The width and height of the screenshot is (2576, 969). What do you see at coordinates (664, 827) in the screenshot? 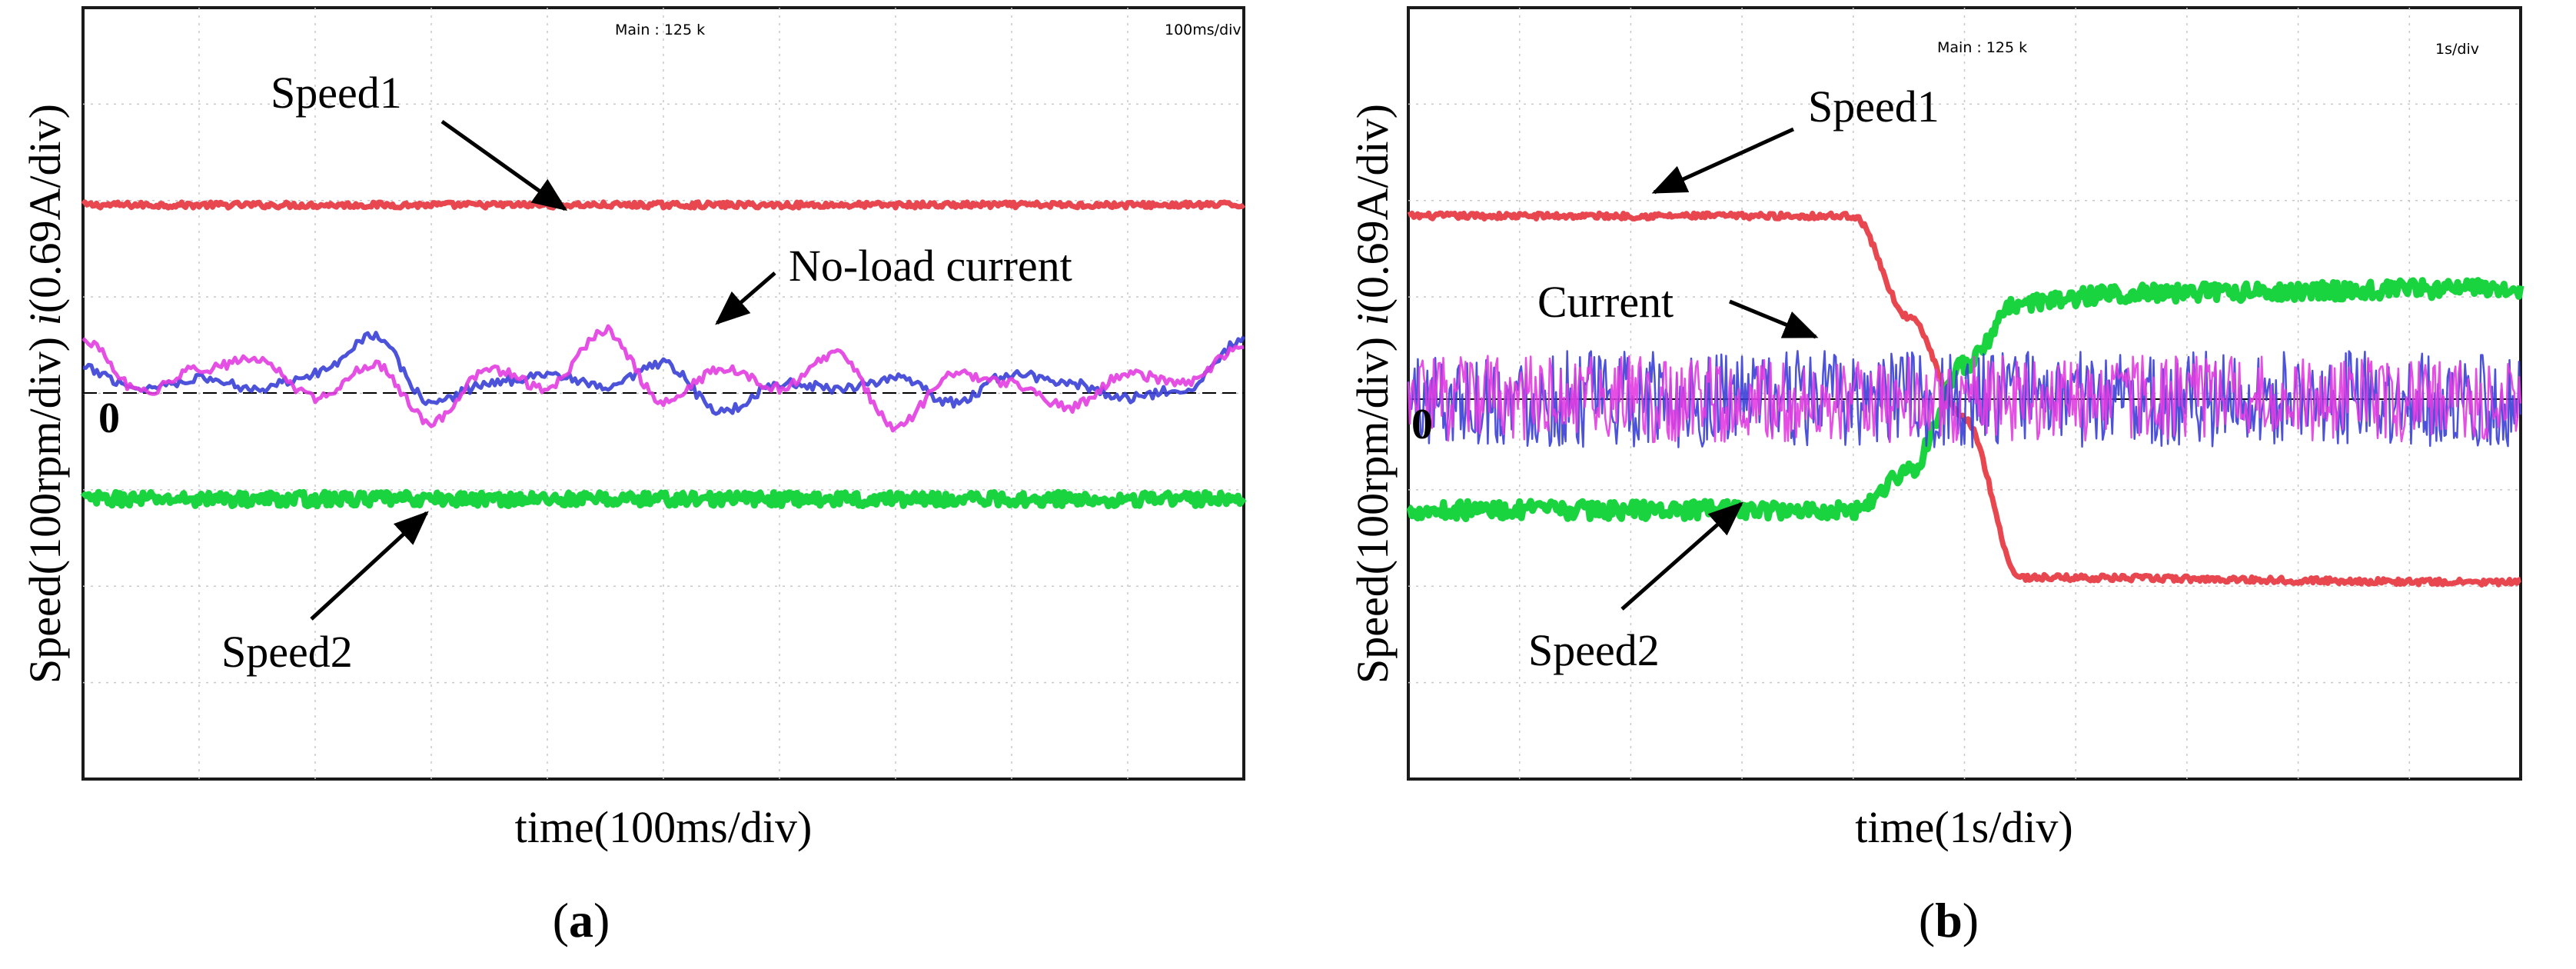
I see `x-axis-label-a: time(100ms/div)` at bounding box center [664, 827].